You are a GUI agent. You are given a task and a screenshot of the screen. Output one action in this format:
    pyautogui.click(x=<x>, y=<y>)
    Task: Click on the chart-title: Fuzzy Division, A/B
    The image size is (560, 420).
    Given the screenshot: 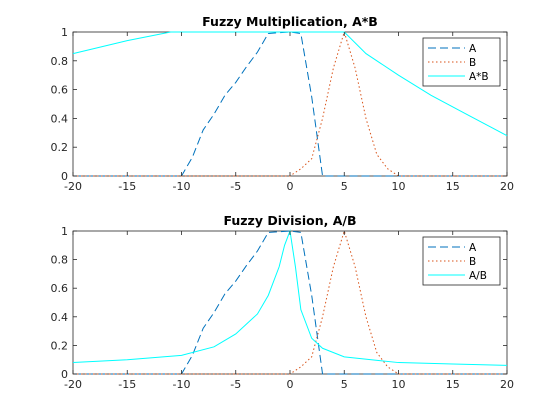 What is the action you would take?
    pyautogui.click(x=289, y=220)
    